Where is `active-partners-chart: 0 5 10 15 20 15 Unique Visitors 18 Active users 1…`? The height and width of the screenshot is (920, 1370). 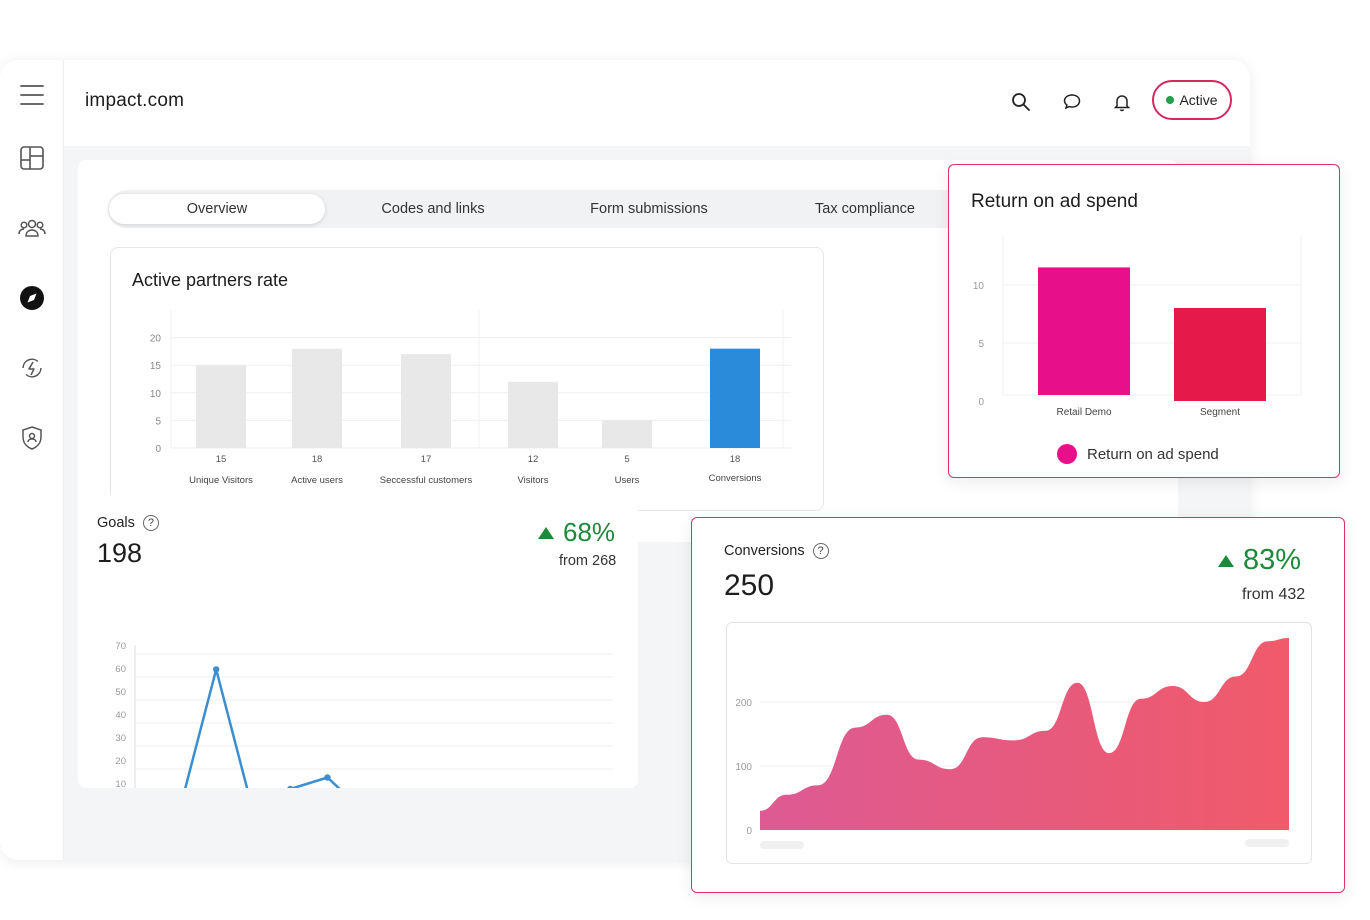 active-partners-chart: 0 5 10 15 20 15 Unique Visitors 18 Active users 1… is located at coordinates (470, 398).